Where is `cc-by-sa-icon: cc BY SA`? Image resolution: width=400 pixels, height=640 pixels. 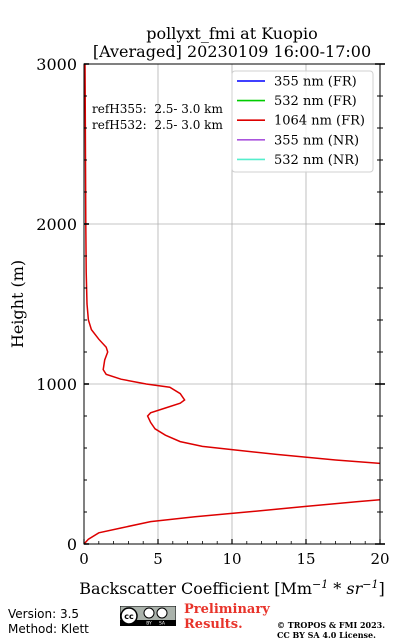
cc-by-sa-icon: cc BY SA is located at coordinates (148, 616).